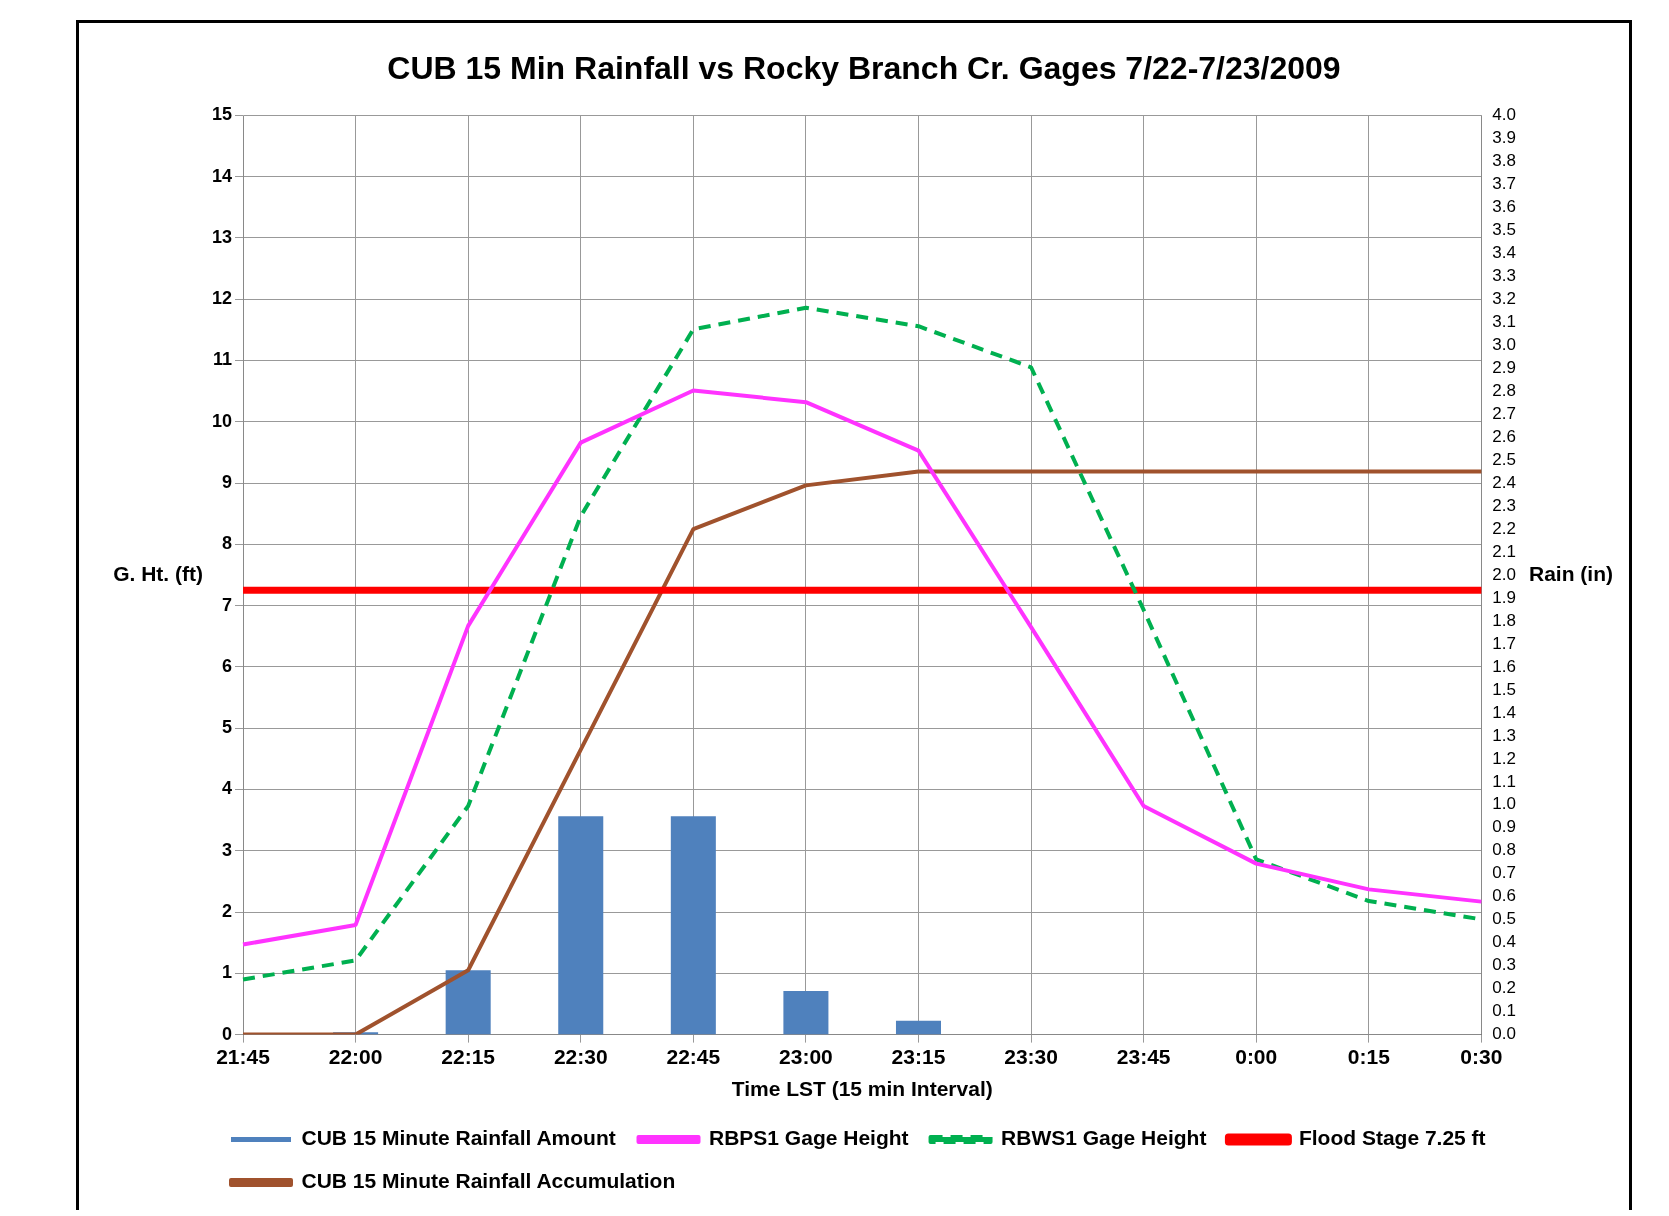 The image size is (1669, 1216). What do you see at coordinates (1504, 229) in the screenshot?
I see `y2-tick-label: 3.5` at bounding box center [1504, 229].